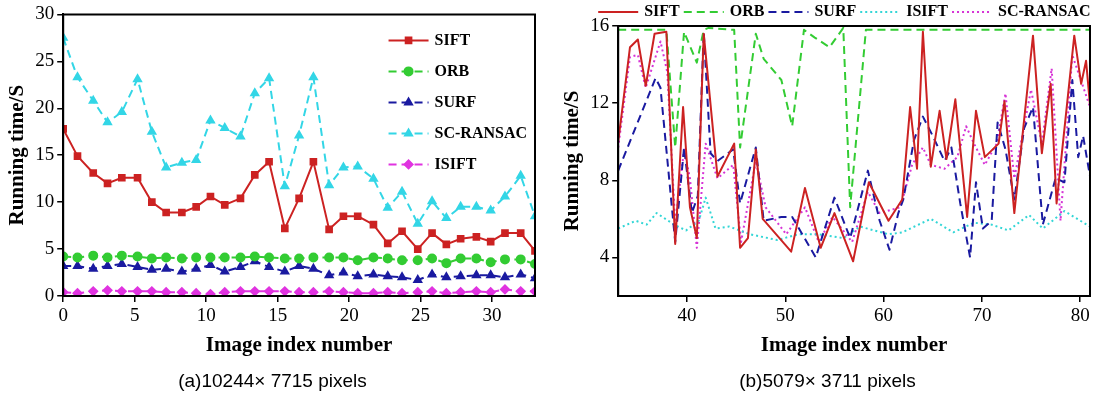  What do you see at coordinates (785, 315) in the screenshot?
I see `x-tick-label: 50` at bounding box center [785, 315].